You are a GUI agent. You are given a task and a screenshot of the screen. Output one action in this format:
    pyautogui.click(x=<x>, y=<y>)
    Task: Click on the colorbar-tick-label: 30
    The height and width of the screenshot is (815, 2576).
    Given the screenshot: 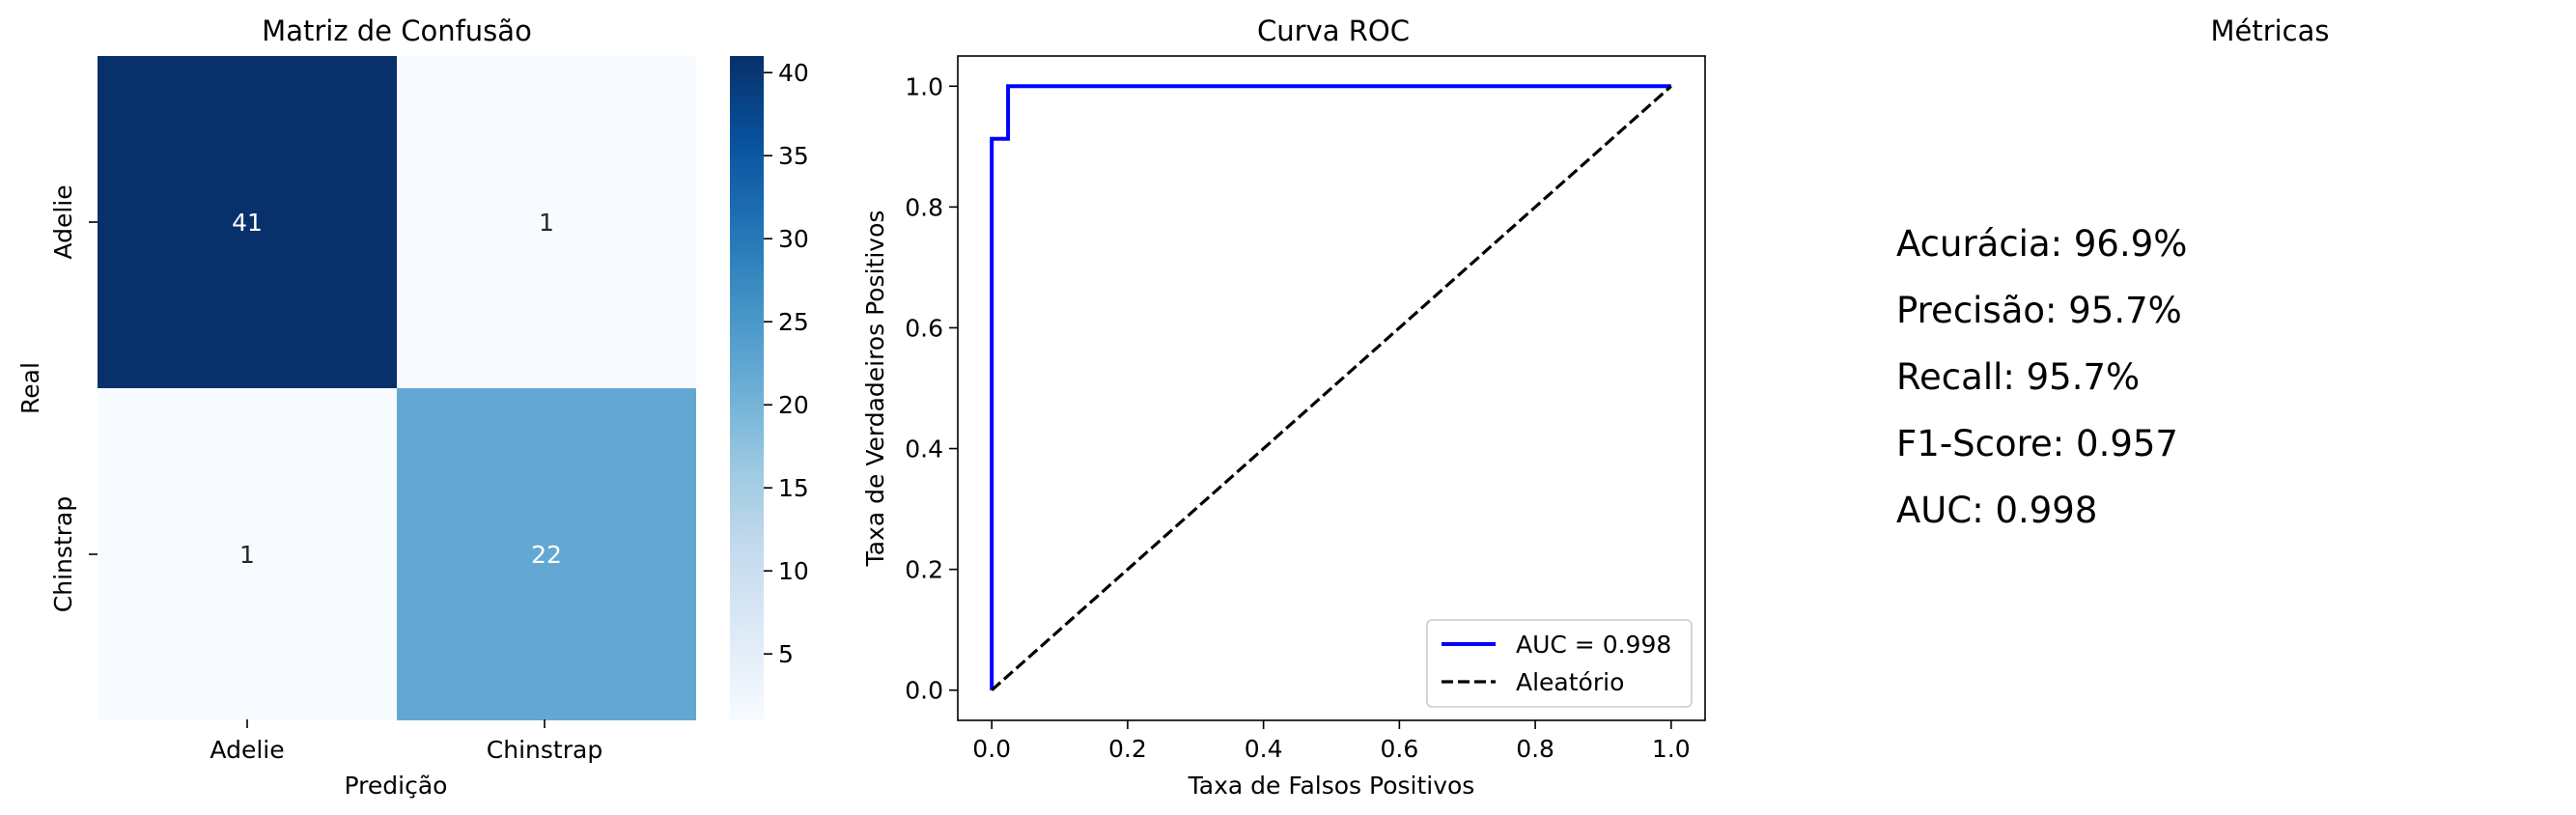 What is the action you would take?
    pyautogui.click(x=794, y=239)
    